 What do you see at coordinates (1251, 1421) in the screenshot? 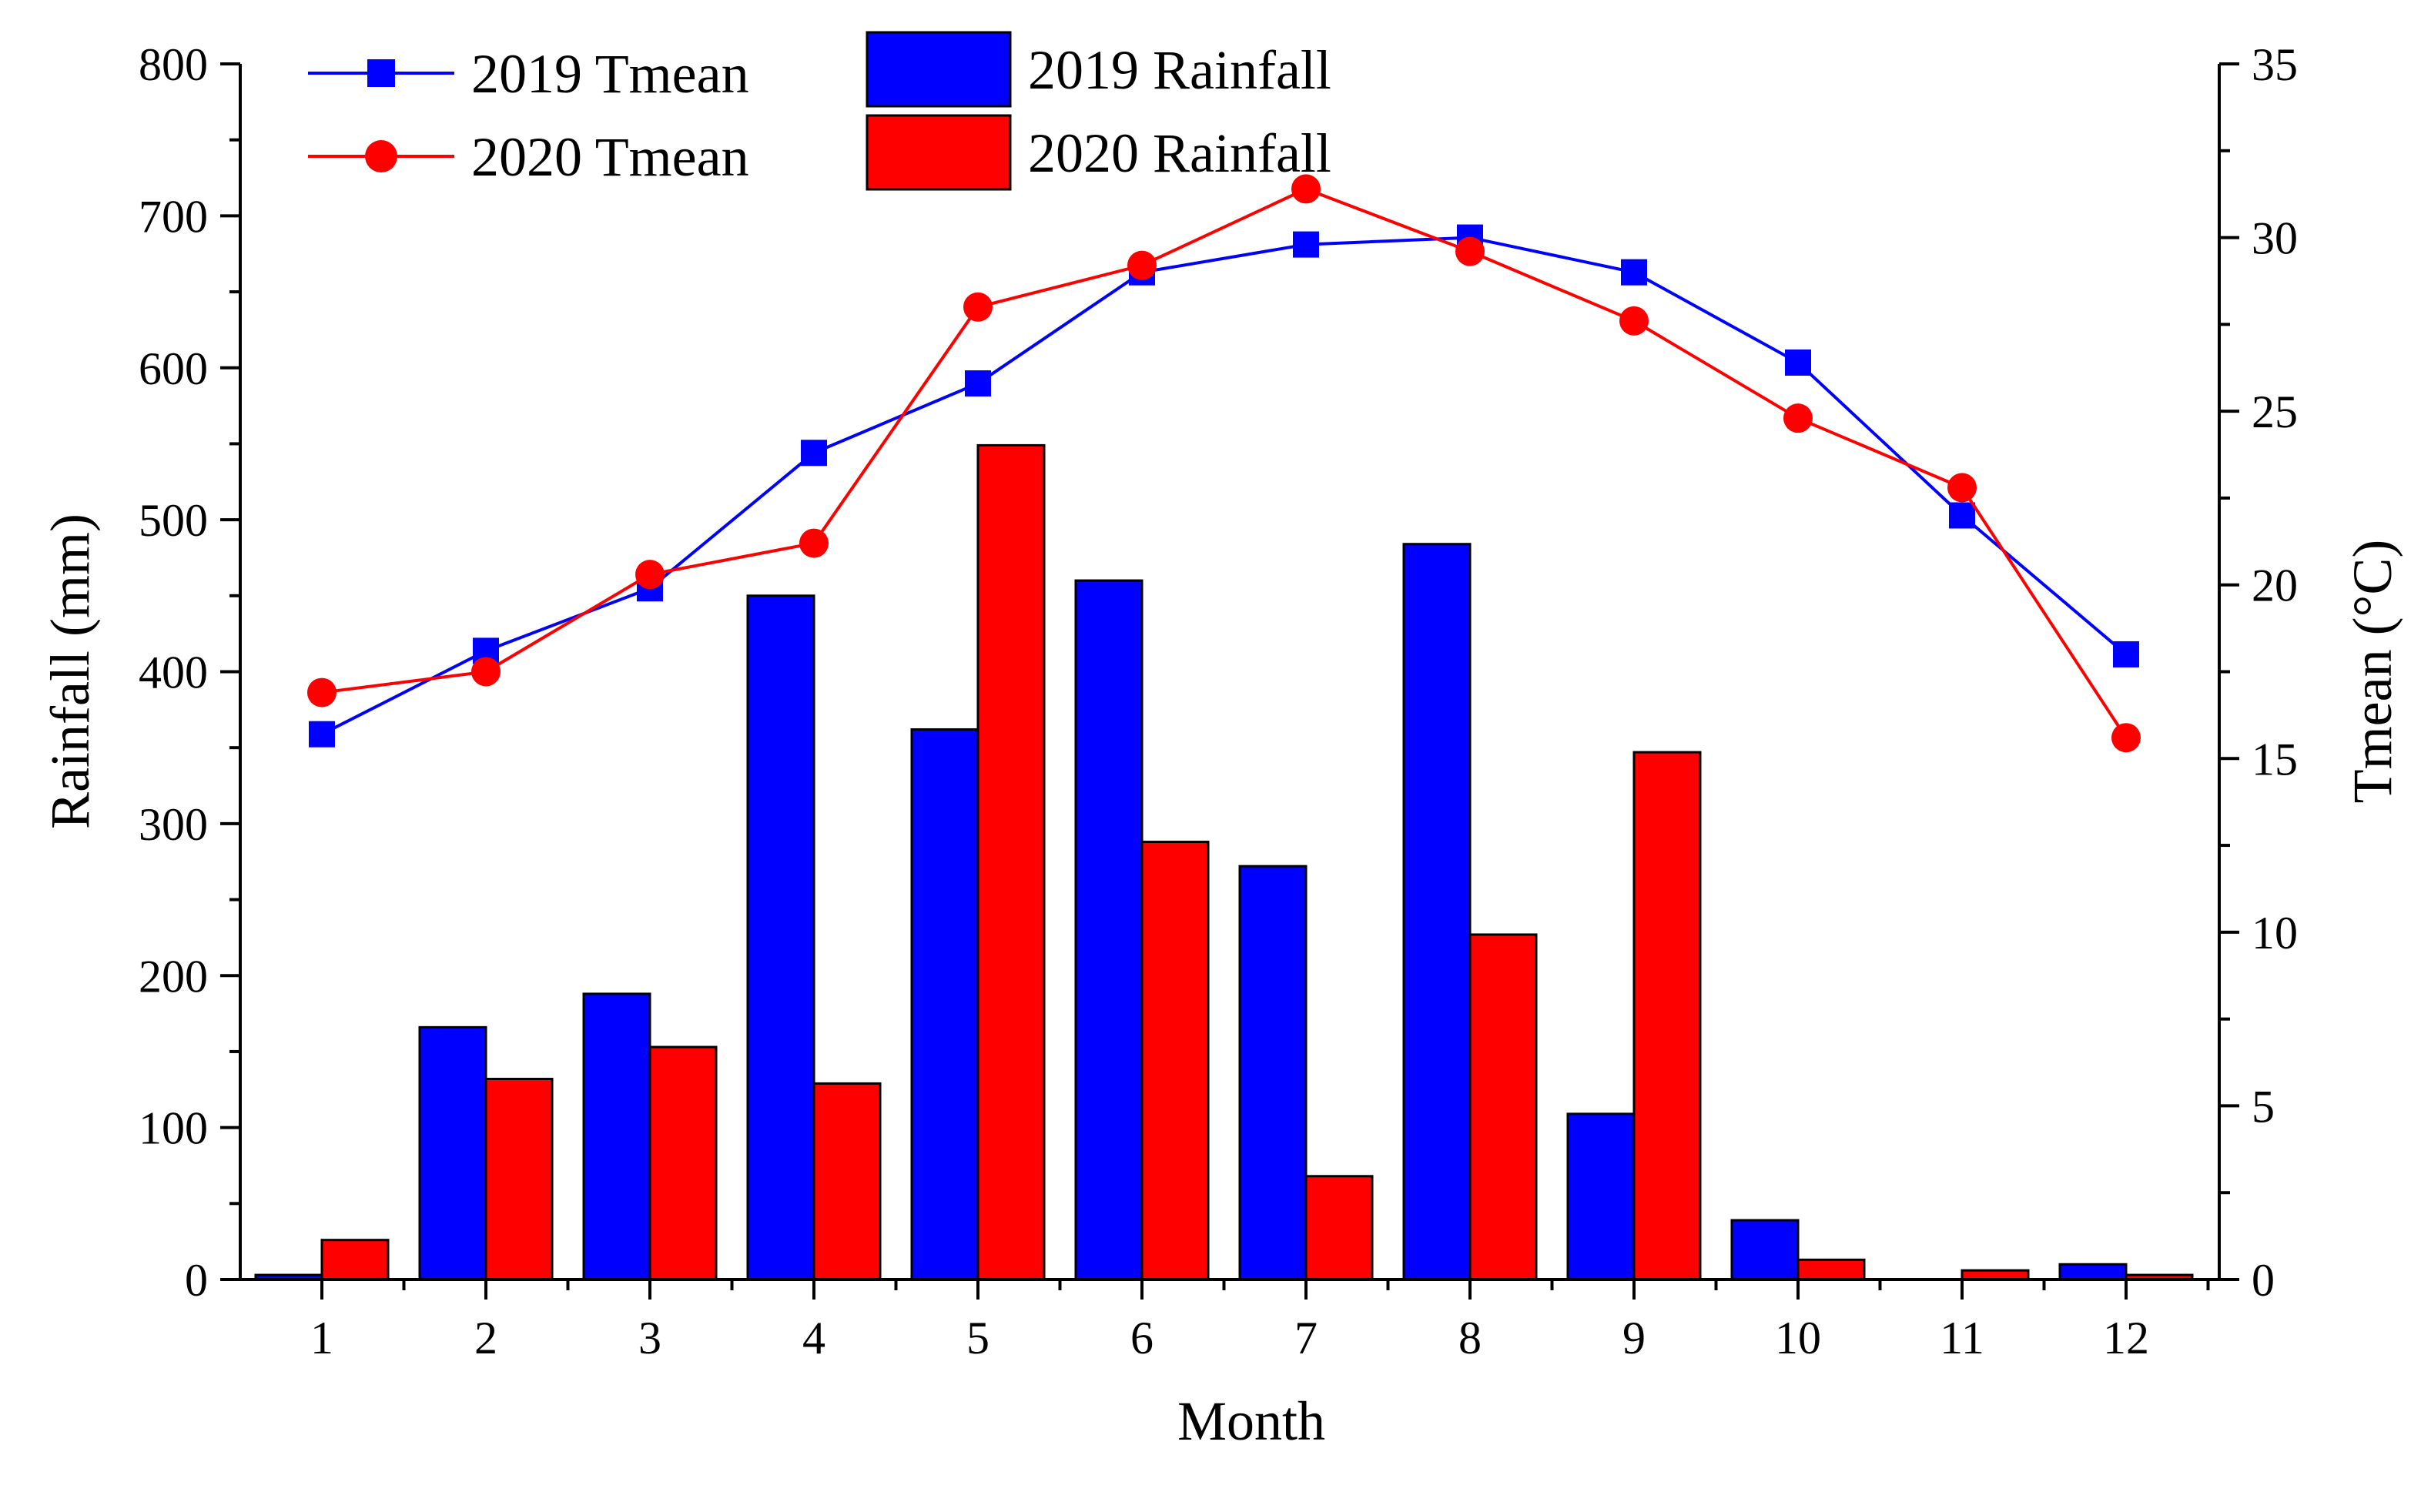
I see `x-axis-title: Month` at bounding box center [1251, 1421].